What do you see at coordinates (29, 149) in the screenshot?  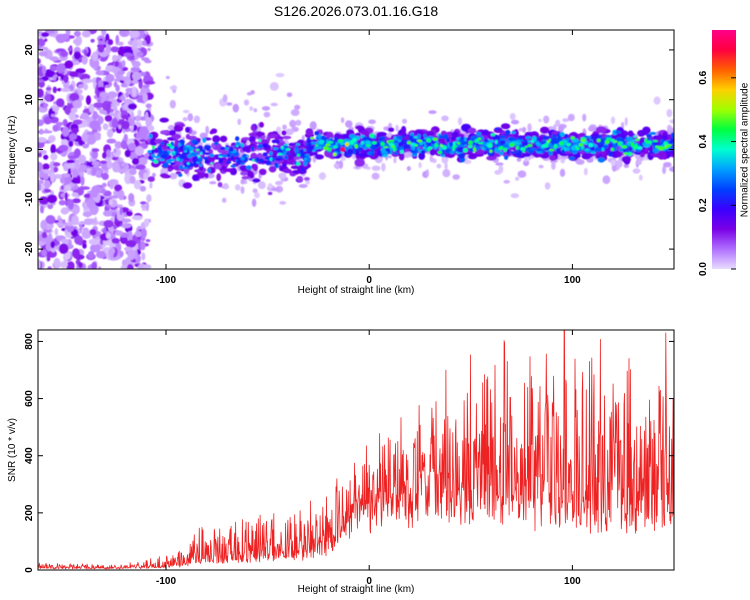 I see `spectrogram-y-tick-label: 0` at bounding box center [29, 149].